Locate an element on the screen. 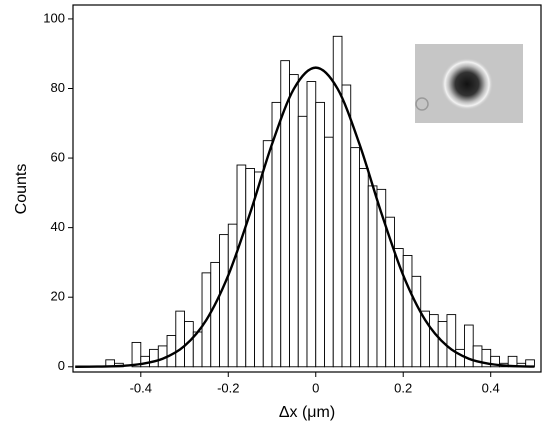 The width and height of the screenshot is (546, 430). y-tick-label: 60 is located at coordinates (58, 156).